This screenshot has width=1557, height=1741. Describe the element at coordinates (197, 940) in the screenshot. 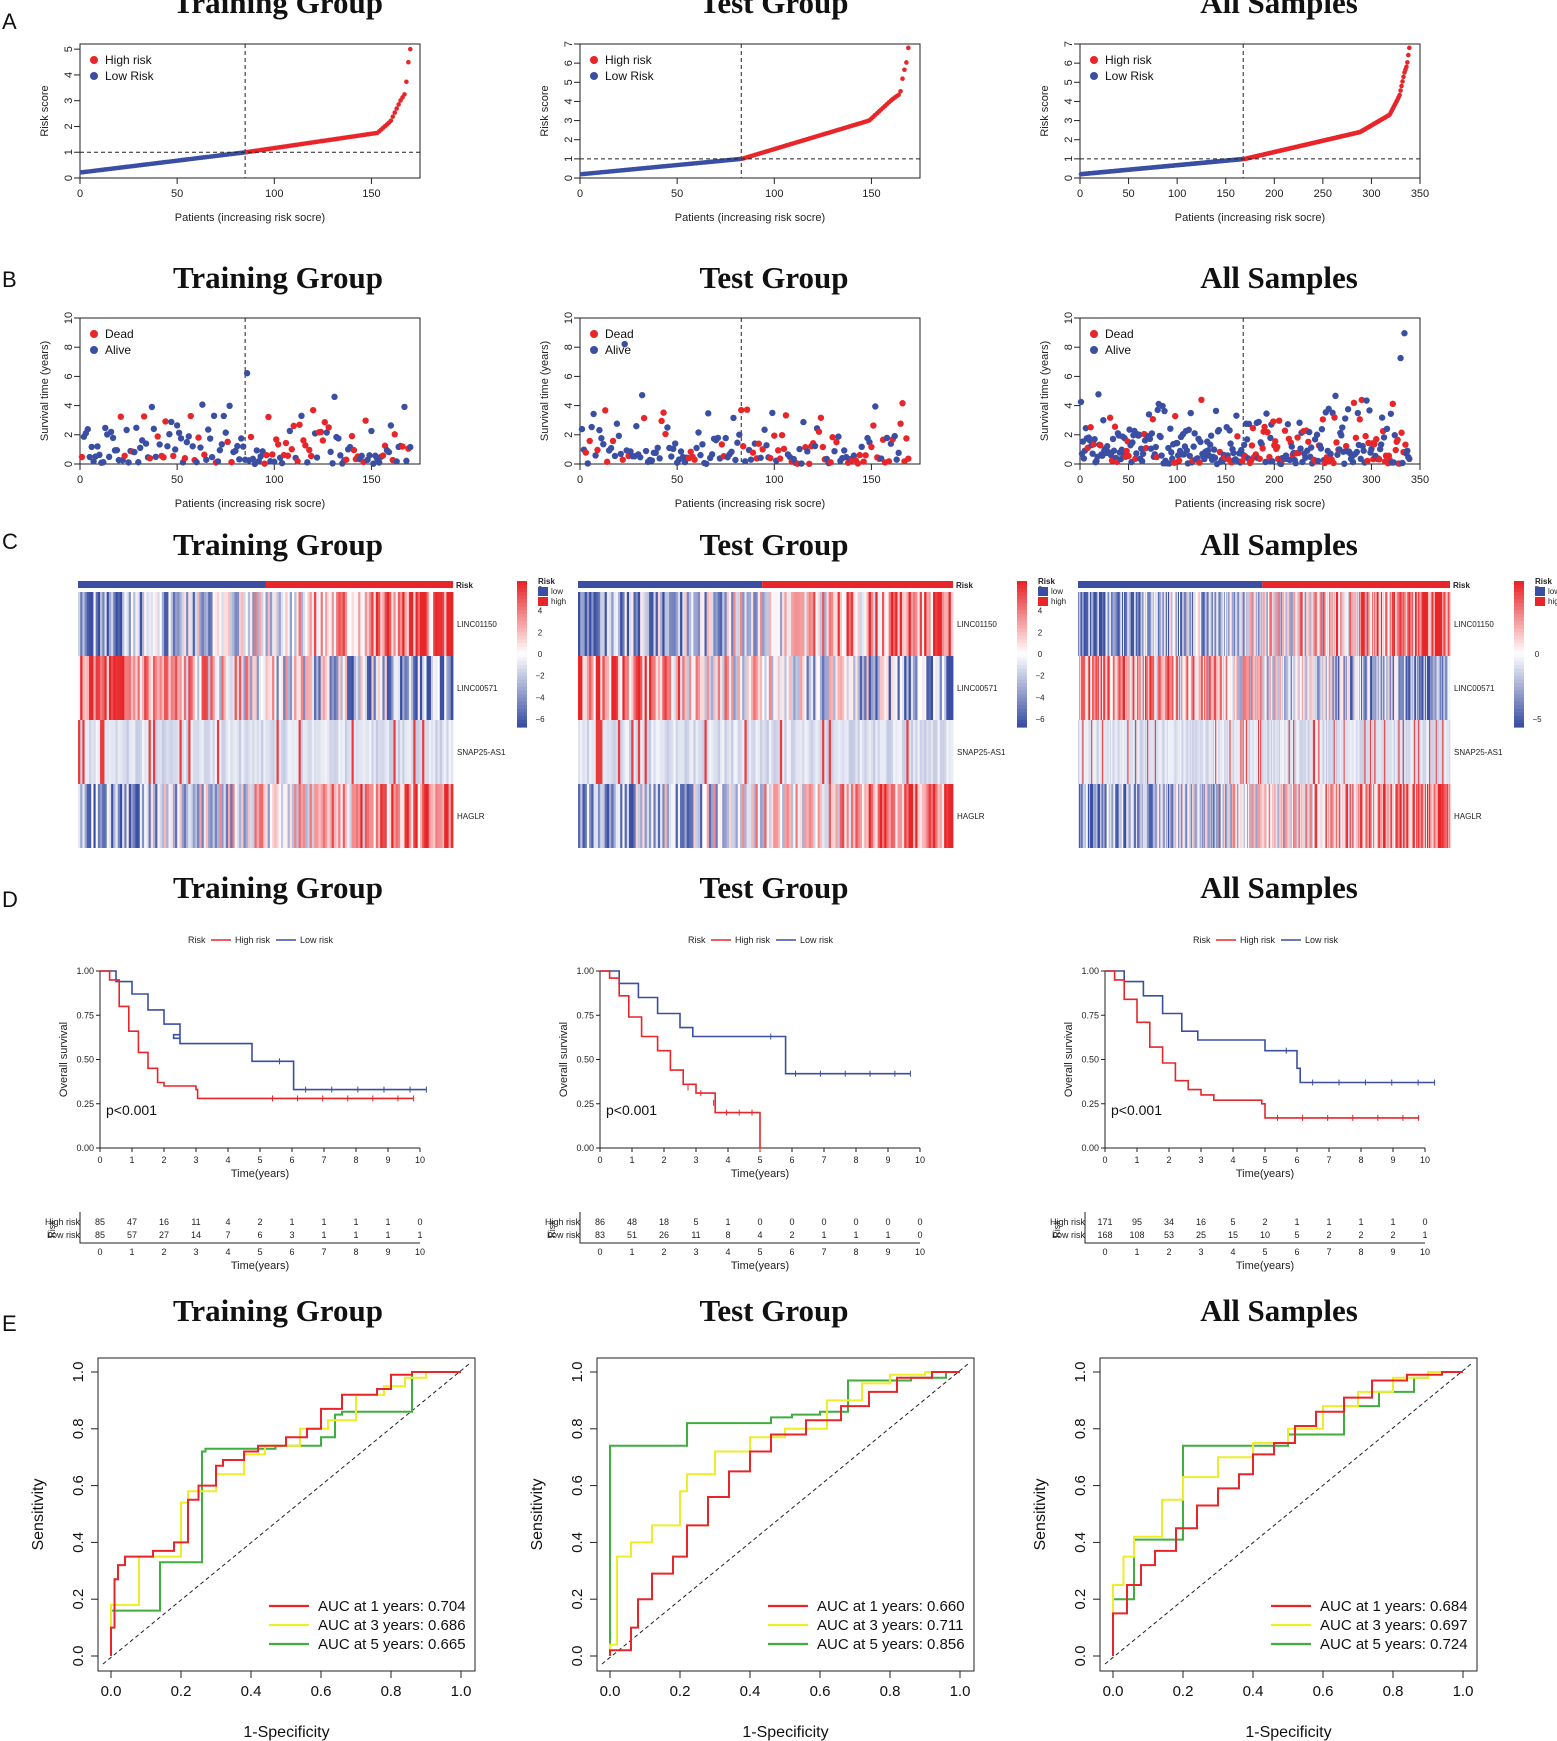

I see `legend-title: Risk` at that location.